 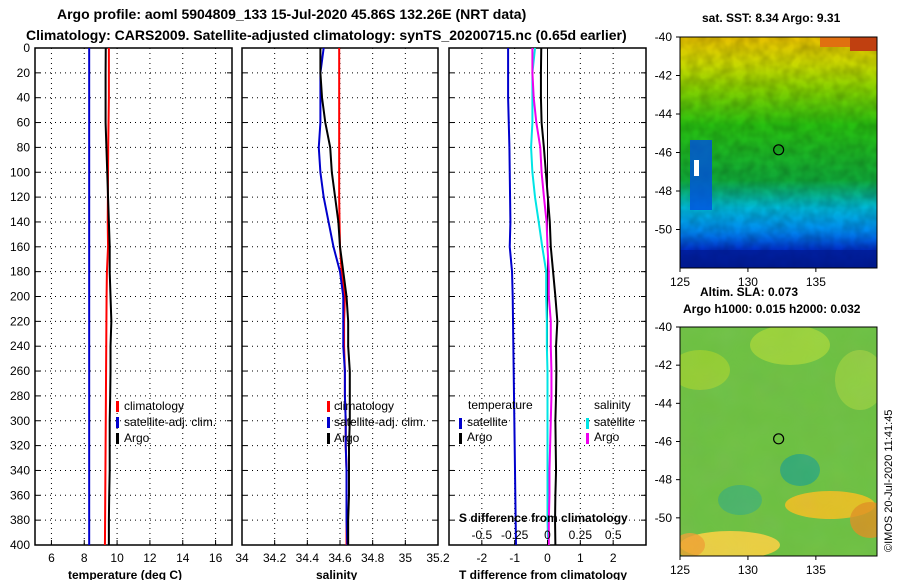 I want to click on legend-swatch-t-satellite, so click(x=460, y=423).